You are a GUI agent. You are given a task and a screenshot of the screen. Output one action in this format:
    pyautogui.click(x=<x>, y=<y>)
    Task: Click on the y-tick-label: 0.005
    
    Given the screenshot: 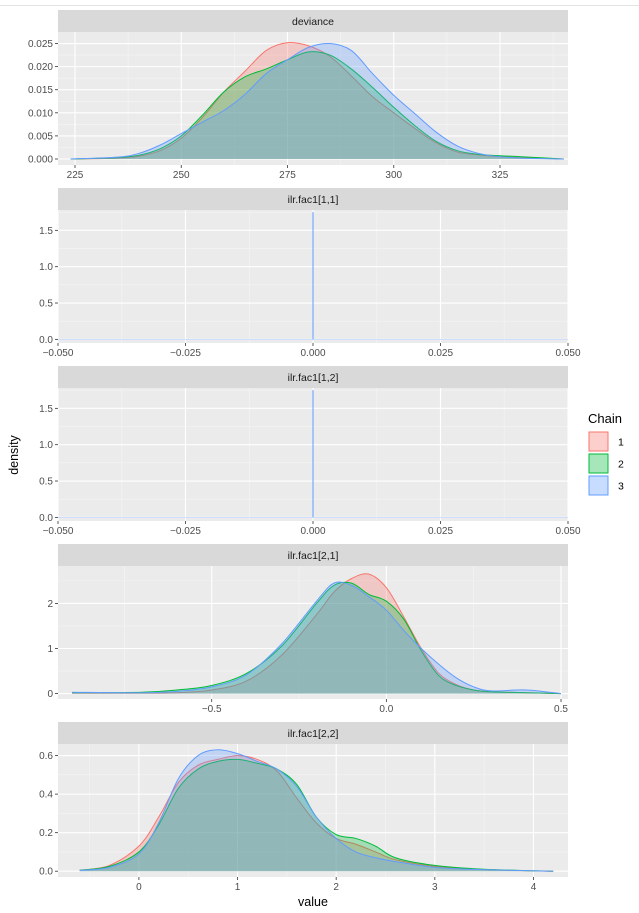 What is the action you would take?
    pyautogui.click(x=40, y=136)
    